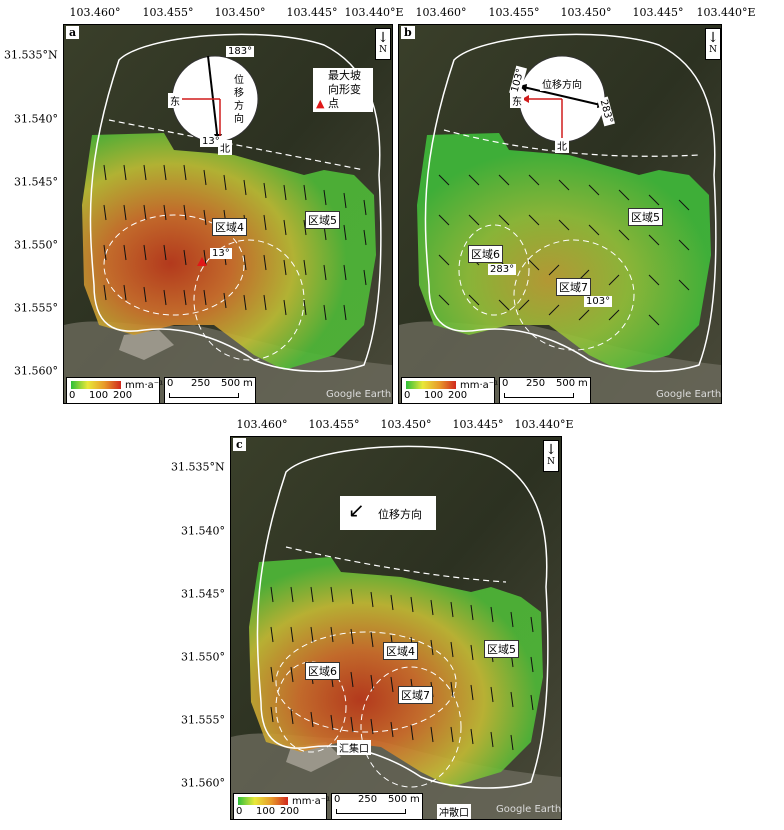 Image resolution: width=784 pixels, height=830 pixels. What do you see at coordinates (454, 811) in the screenshot?
I see `place-label-dispersal: 冲散口` at bounding box center [454, 811].